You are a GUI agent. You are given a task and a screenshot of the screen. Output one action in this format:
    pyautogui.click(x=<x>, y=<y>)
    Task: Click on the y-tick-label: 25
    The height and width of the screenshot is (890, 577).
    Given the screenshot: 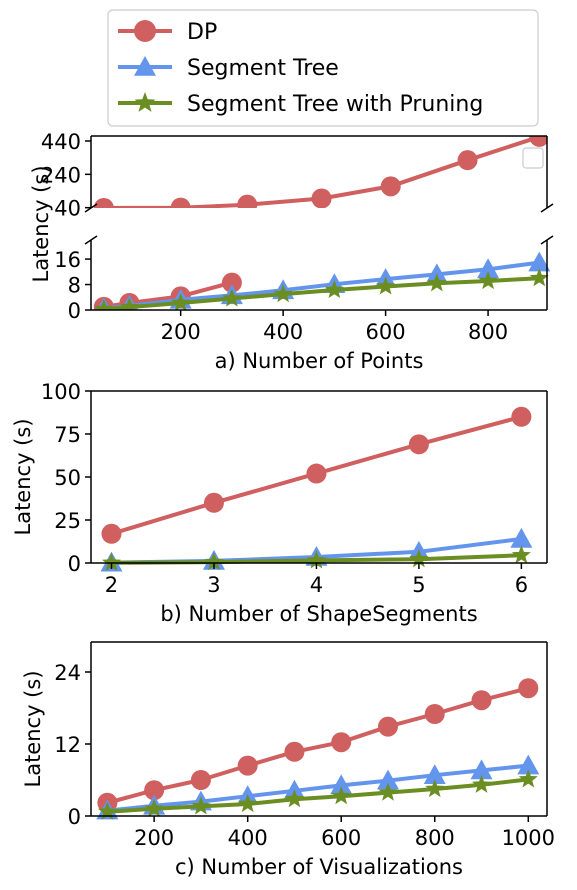 What is the action you would take?
    pyautogui.click(x=67, y=521)
    